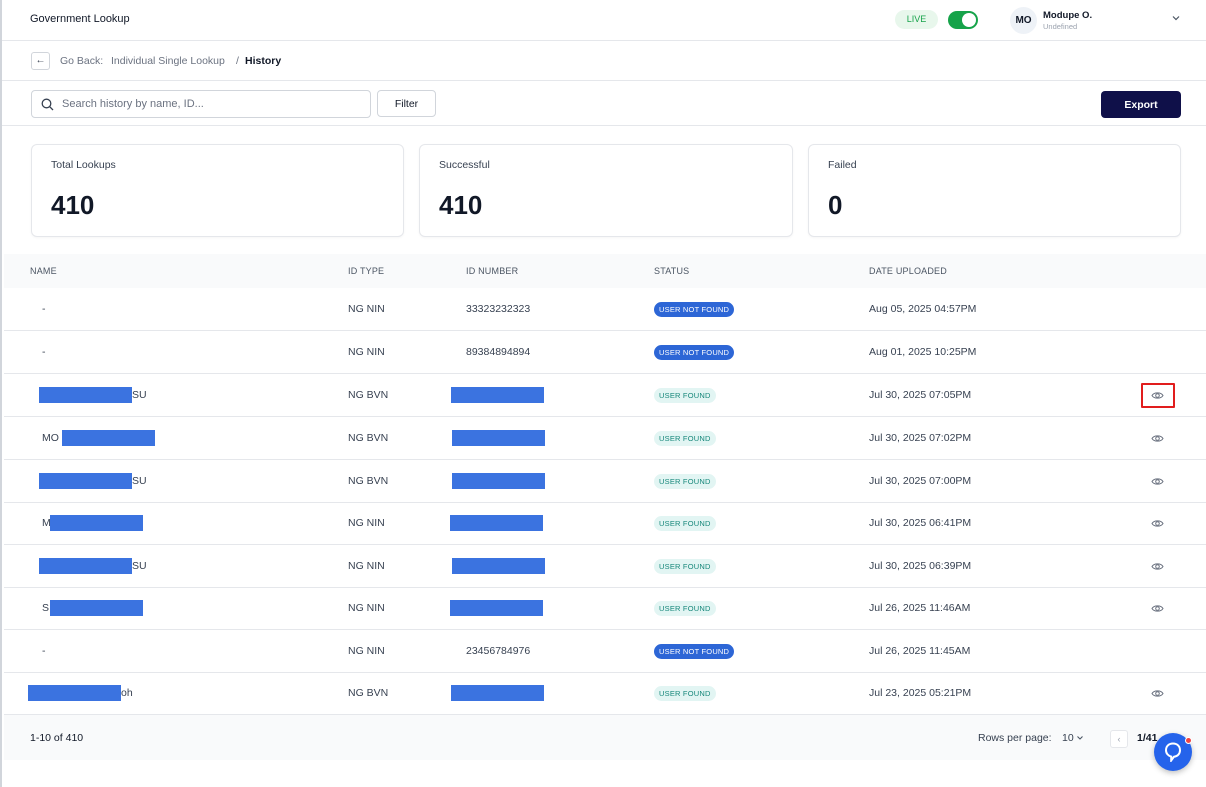 The width and height of the screenshot is (1206, 787). Describe the element at coordinates (83, 165) in the screenshot. I see `stat-label: Total Lookups` at that location.